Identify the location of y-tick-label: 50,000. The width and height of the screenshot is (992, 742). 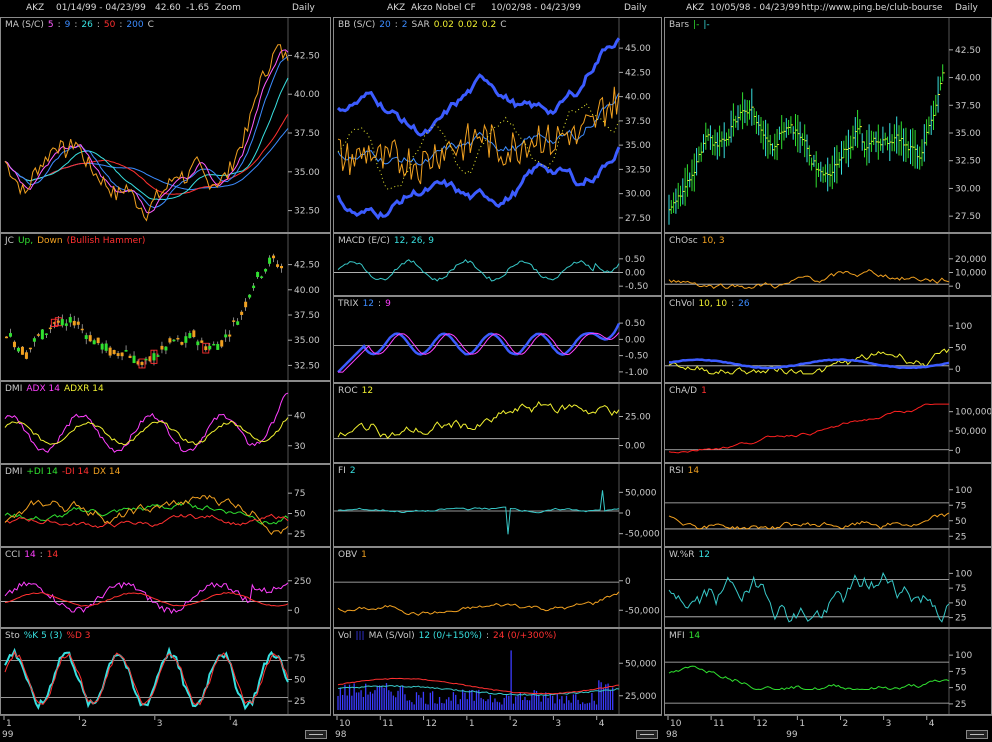
(641, 493).